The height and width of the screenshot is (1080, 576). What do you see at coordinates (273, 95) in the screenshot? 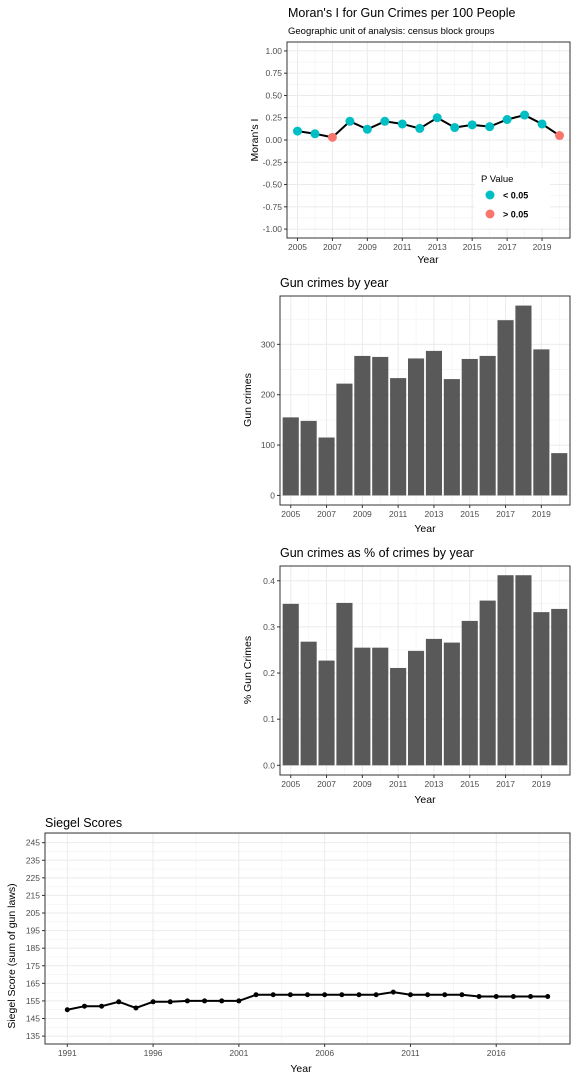
I see `morans-y-tick-label: 0.50` at bounding box center [273, 95].